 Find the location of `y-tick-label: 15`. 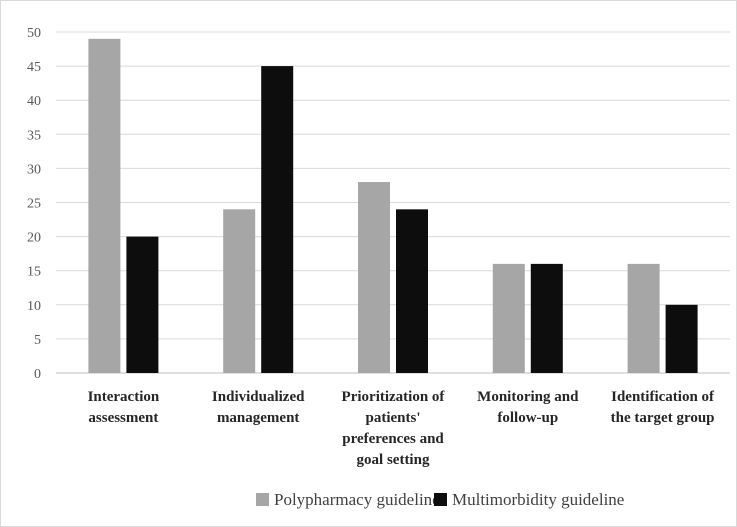

y-tick-label: 15 is located at coordinates (34, 272).